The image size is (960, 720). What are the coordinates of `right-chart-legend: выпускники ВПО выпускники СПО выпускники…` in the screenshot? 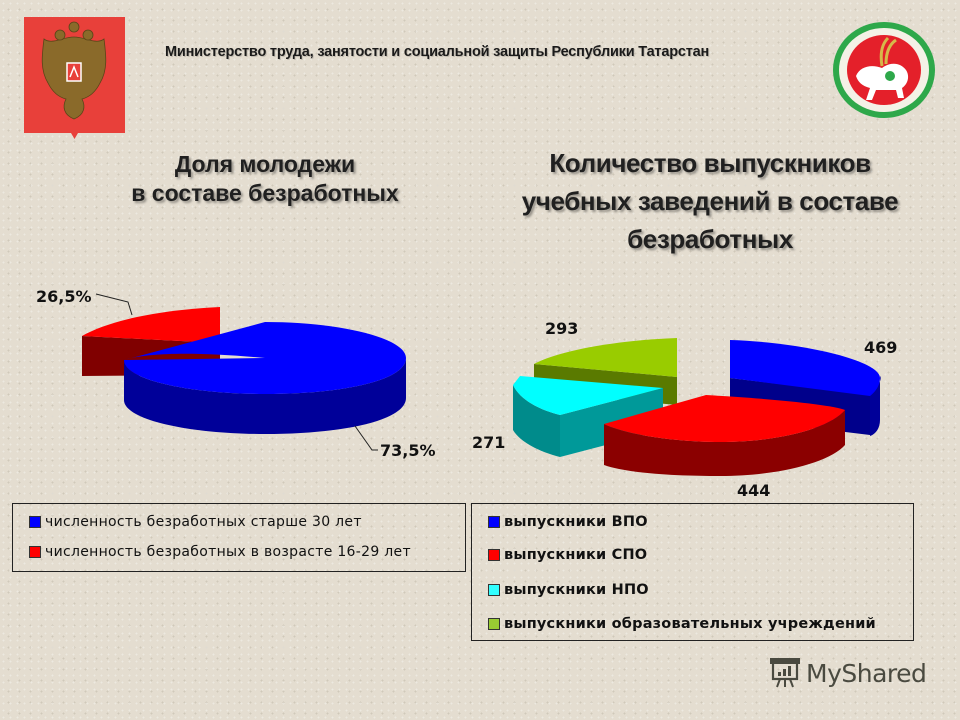 It's located at (692, 572).